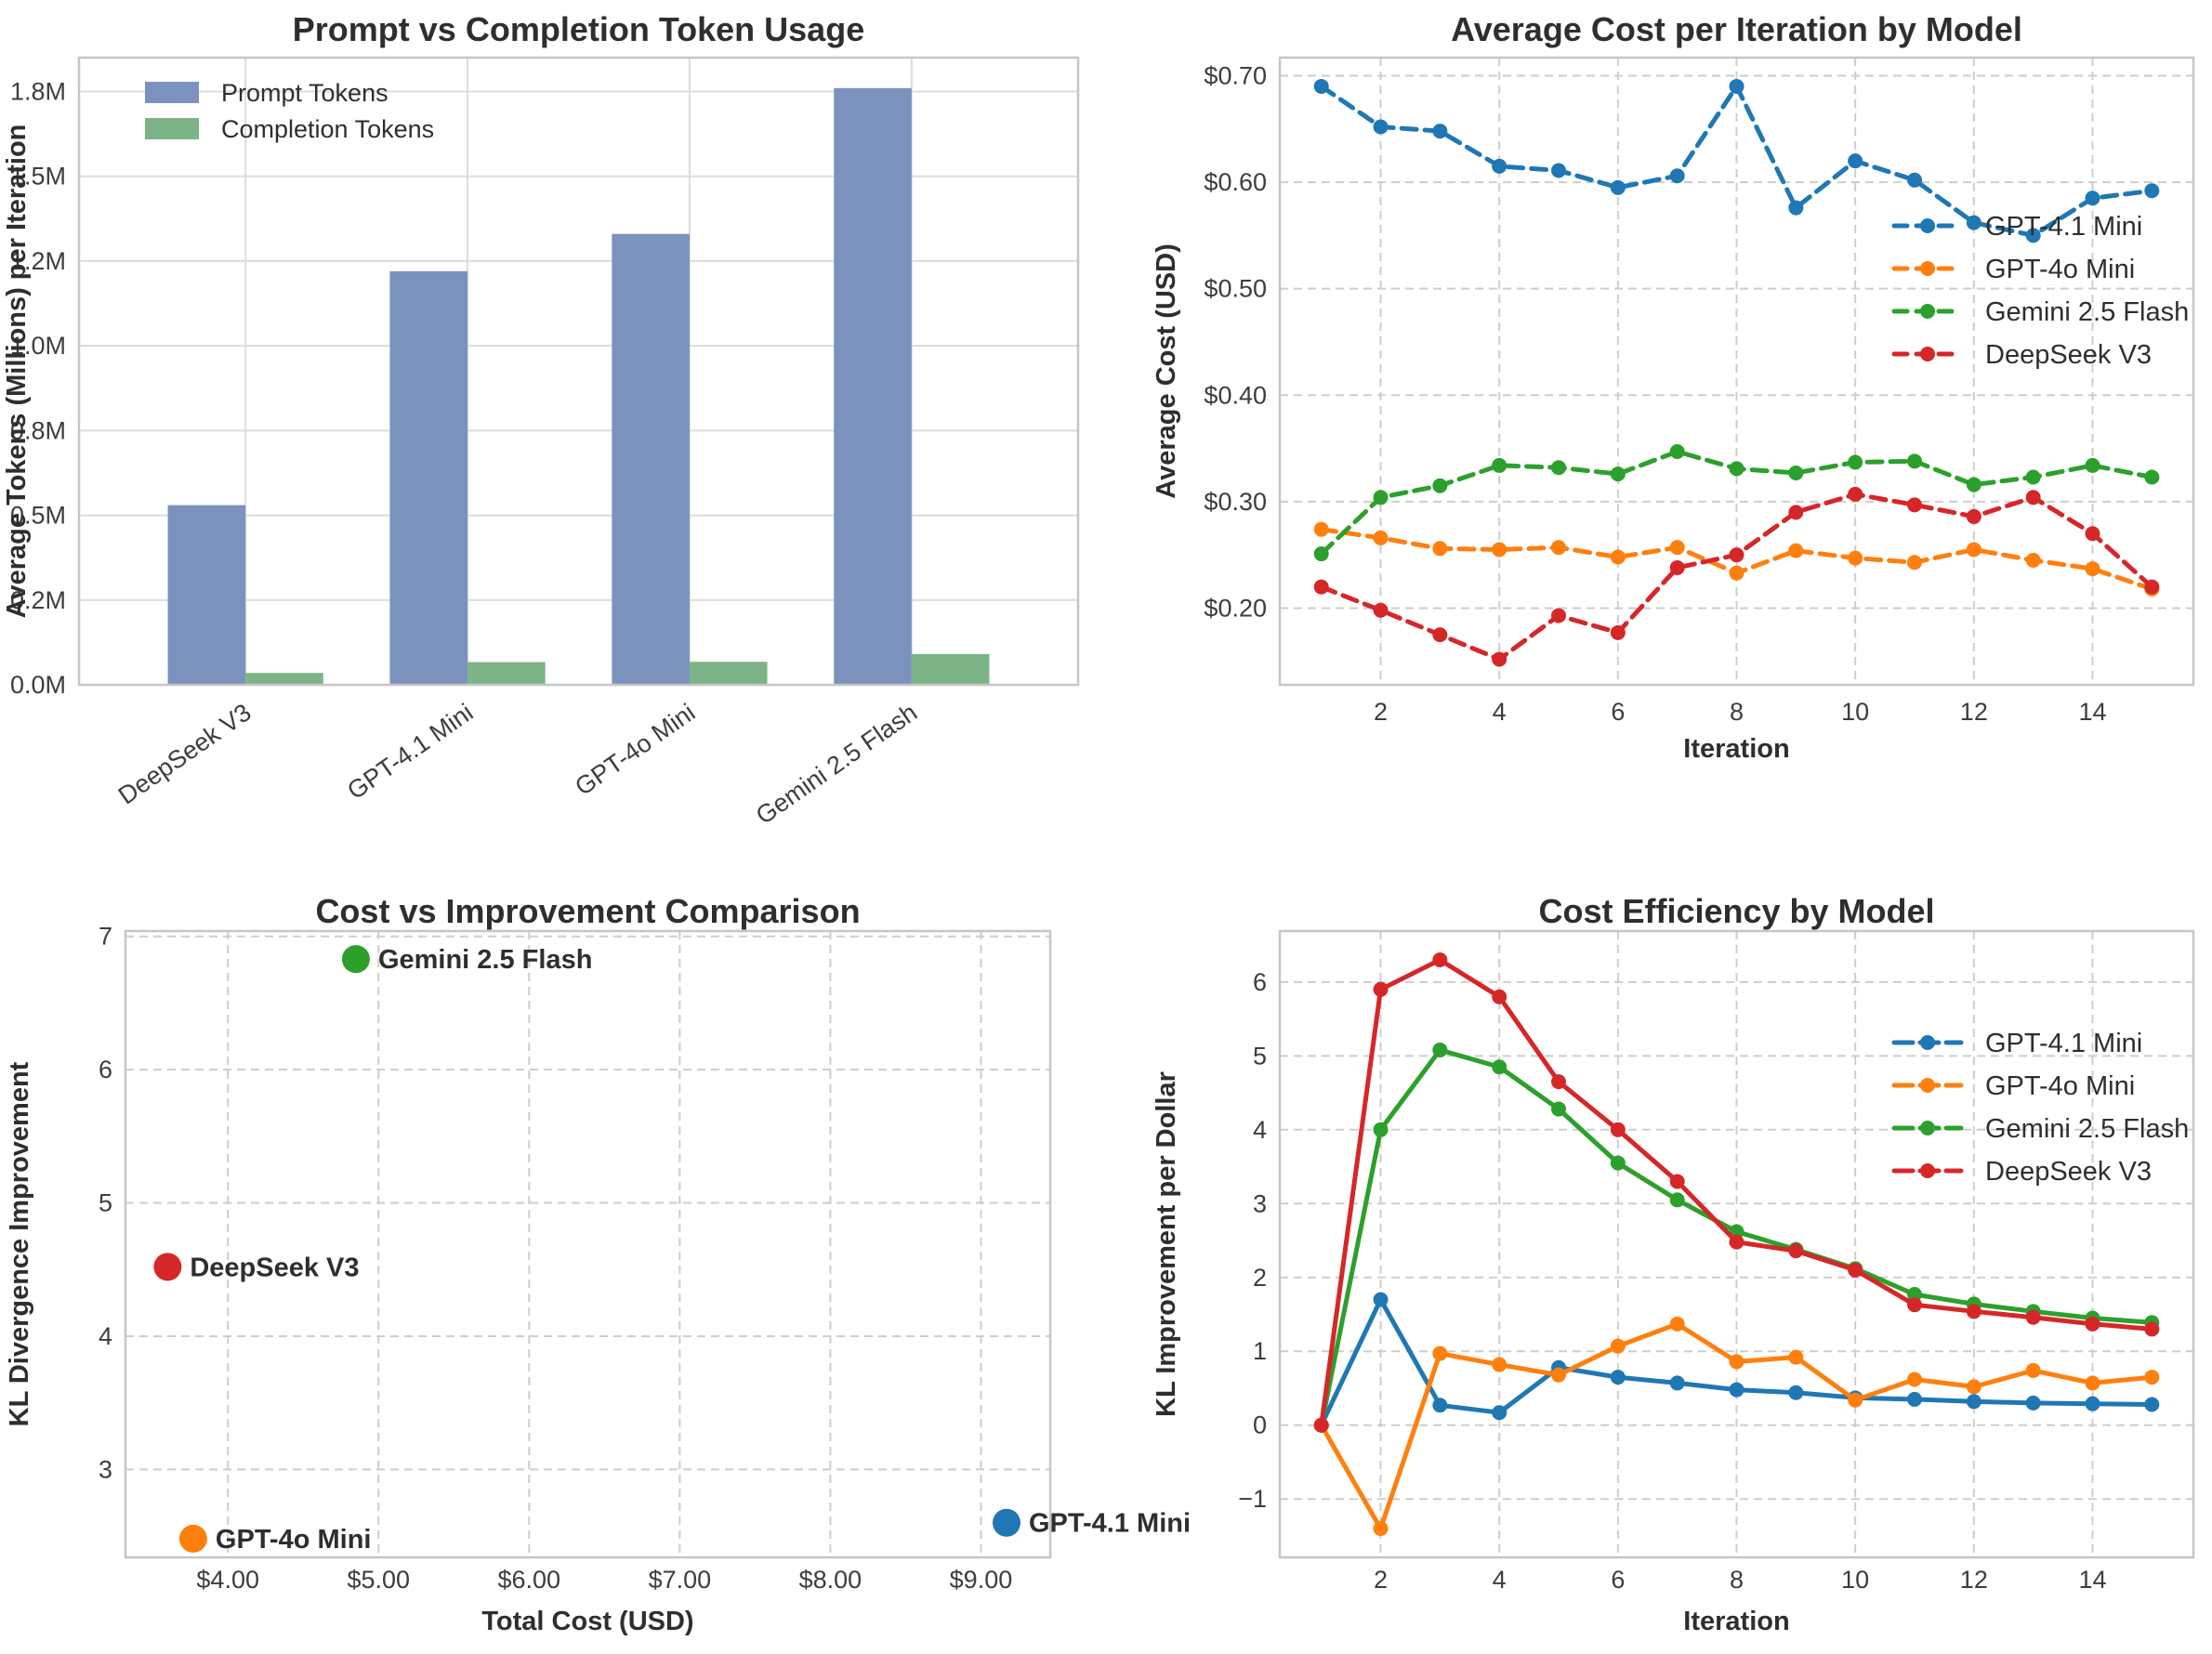  What do you see at coordinates (1500, 1580) in the screenshot?
I see `cost-efficiency-xtick-label: 4` at bounding box center [1500, 1580].